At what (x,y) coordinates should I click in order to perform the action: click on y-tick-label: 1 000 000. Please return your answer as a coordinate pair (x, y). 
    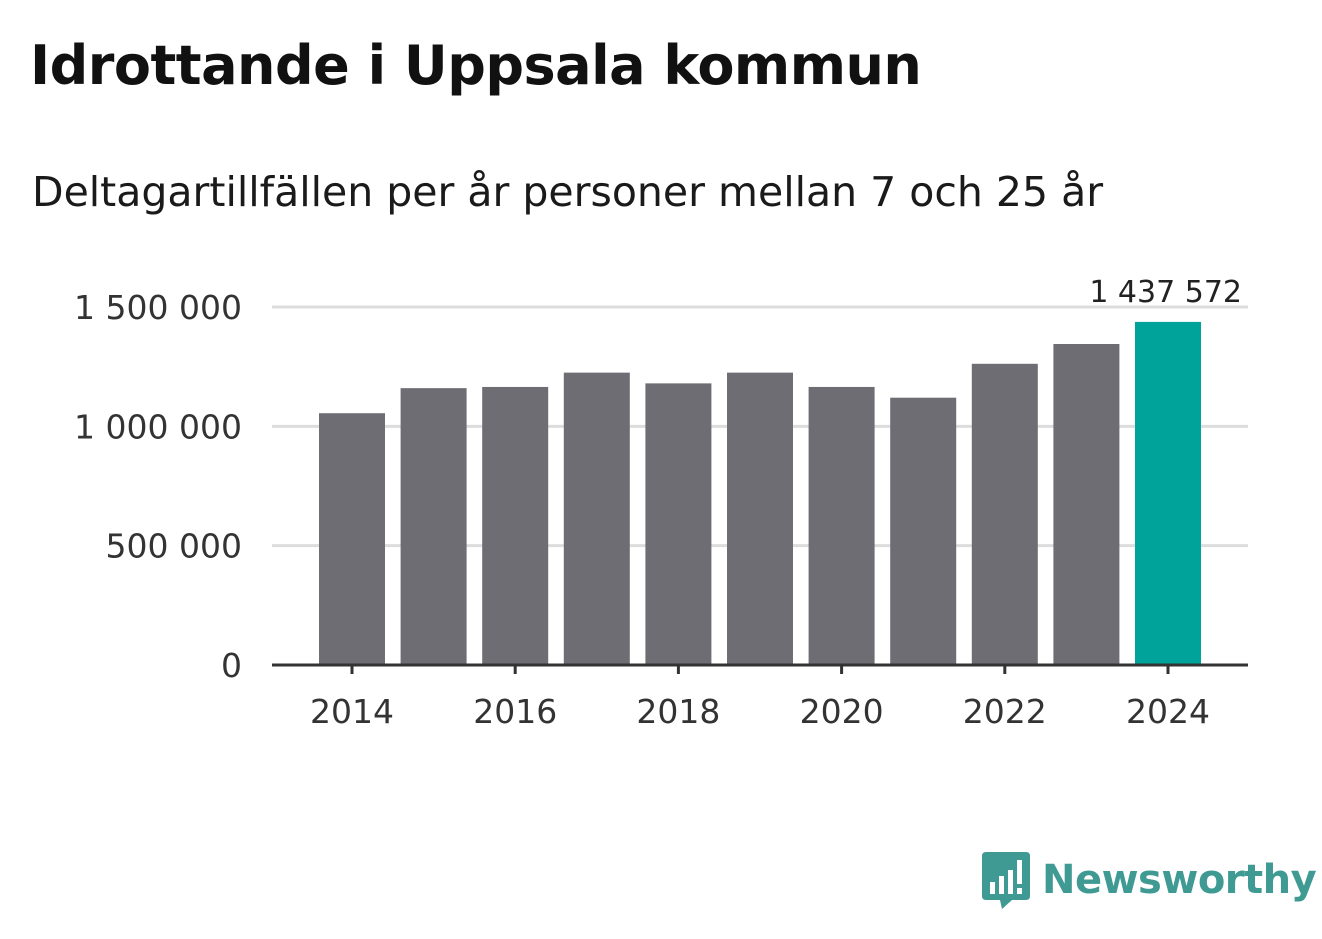
    Looking at the image, I should click on (158, 426).